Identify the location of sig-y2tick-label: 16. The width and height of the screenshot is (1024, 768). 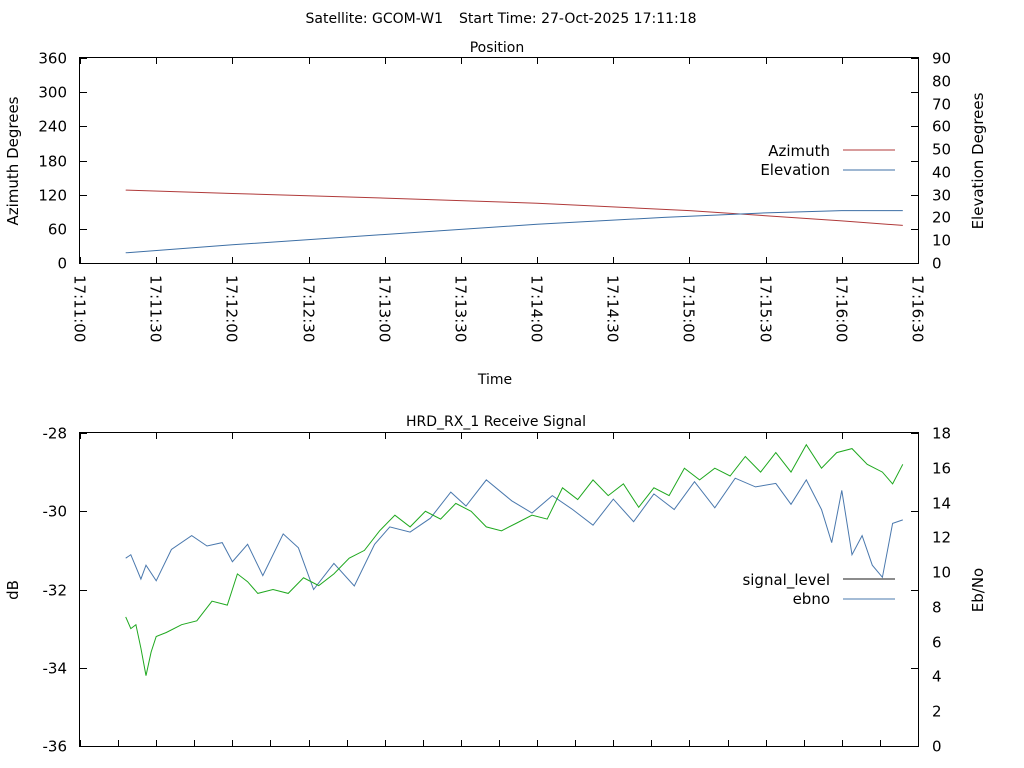
(941, 469).